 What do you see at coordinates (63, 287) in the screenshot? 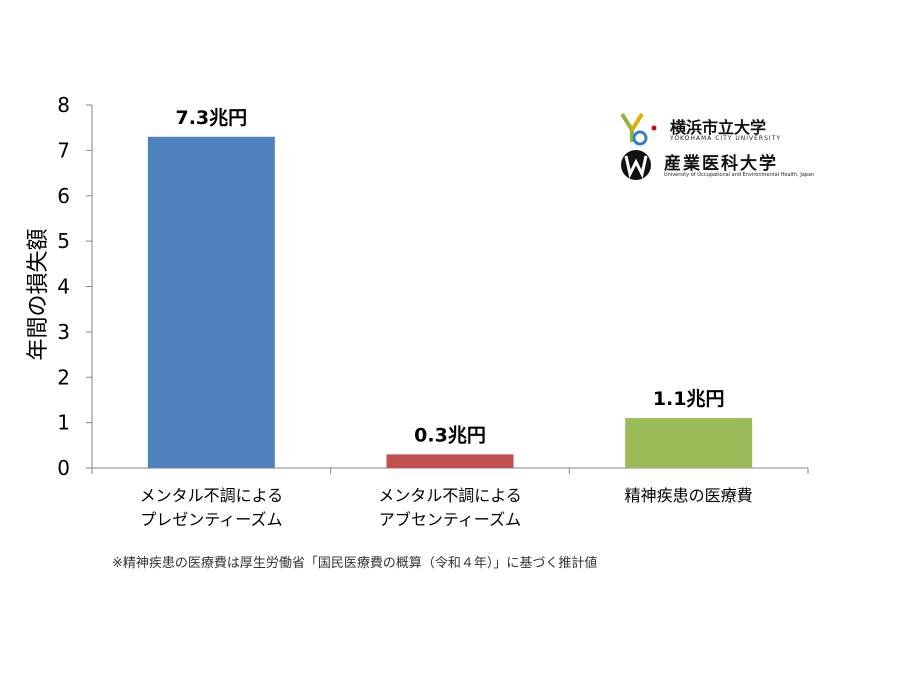
I see `y-tick-label: 4` at bounding box center [63, 287].